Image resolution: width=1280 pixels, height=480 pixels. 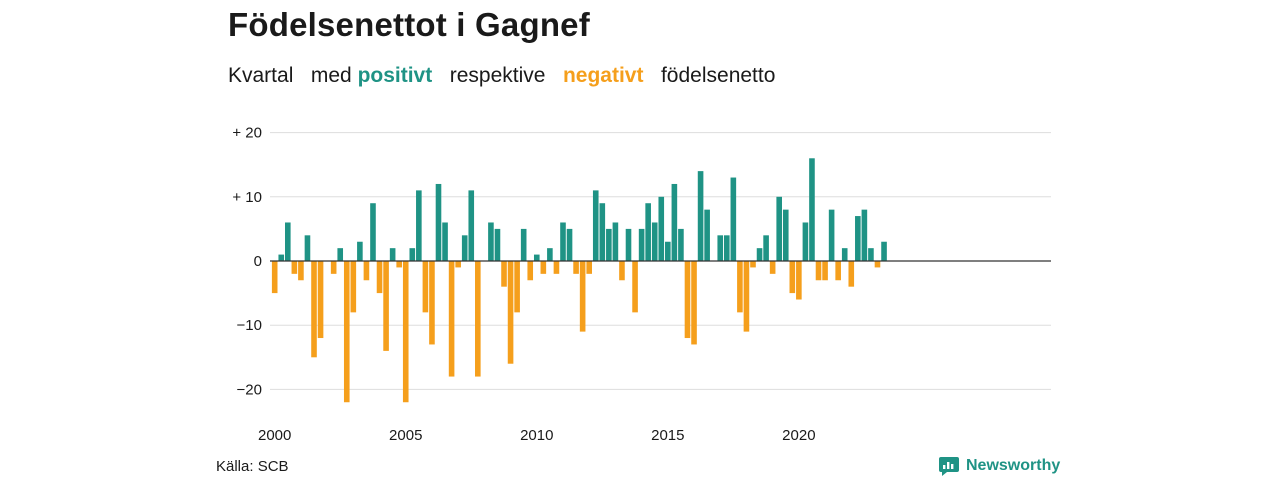 I want to click on subtitle-part-3: födelsenetto, so click(x=709, y=75).